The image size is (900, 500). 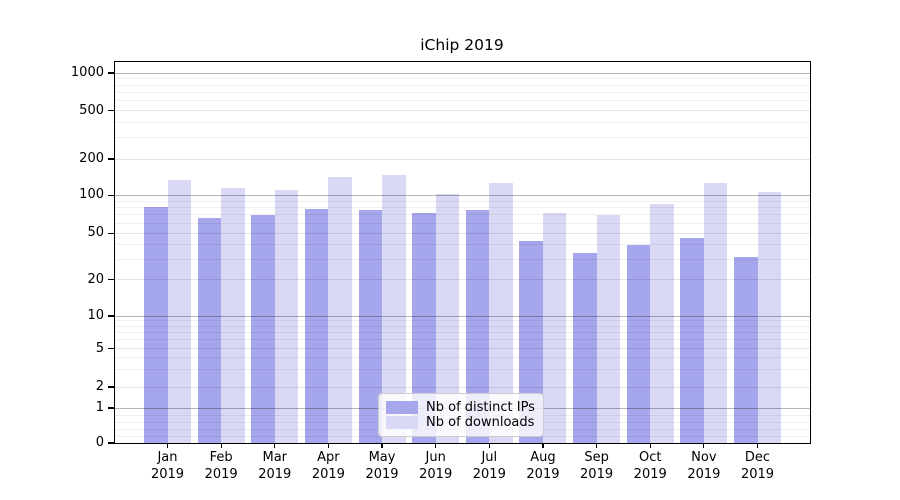 What do you see at coordinates (489, 466) in the screenshot?
I see `x-tick-label-jul: Jul 2019` at bounding box center [489, 466].